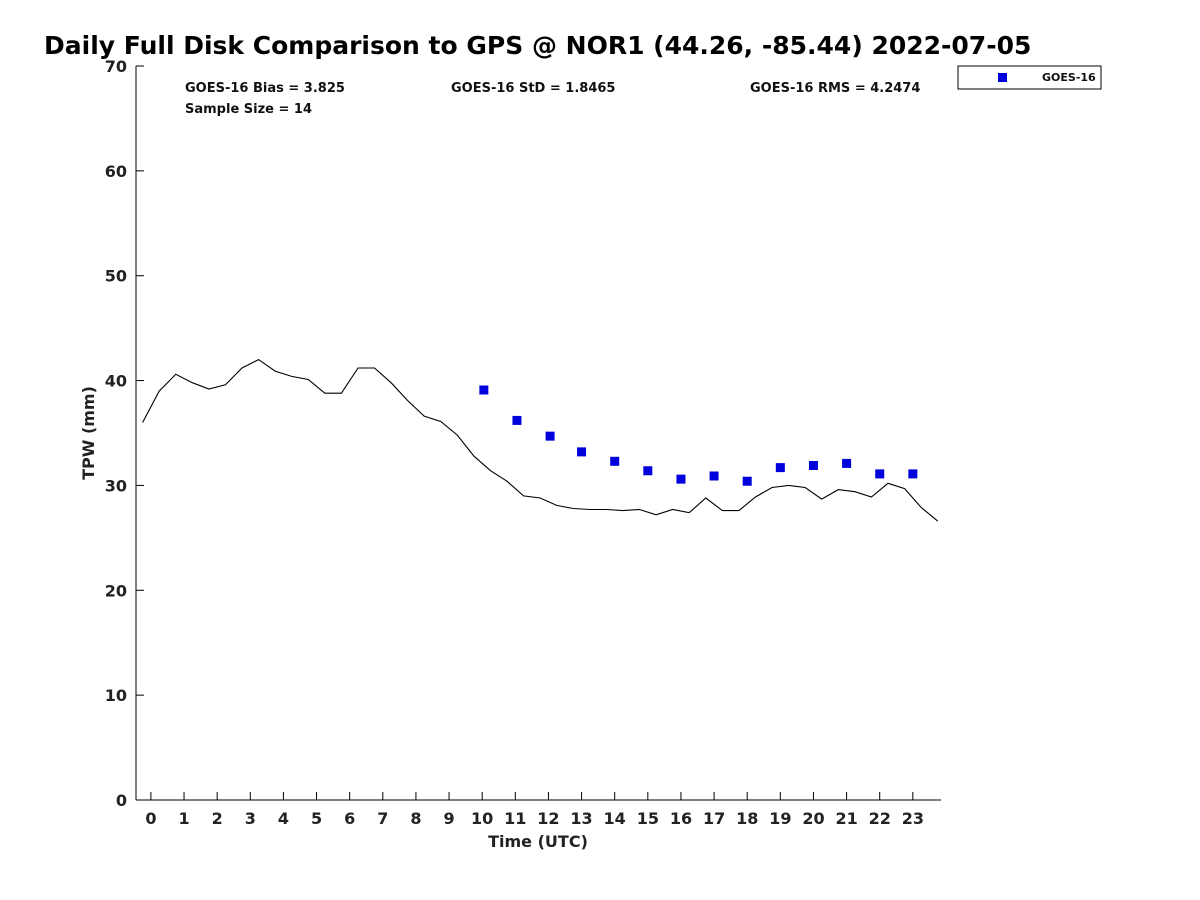  I want to click on std-stat: GOES-16 StD = 1.8465, so click(533, 88).